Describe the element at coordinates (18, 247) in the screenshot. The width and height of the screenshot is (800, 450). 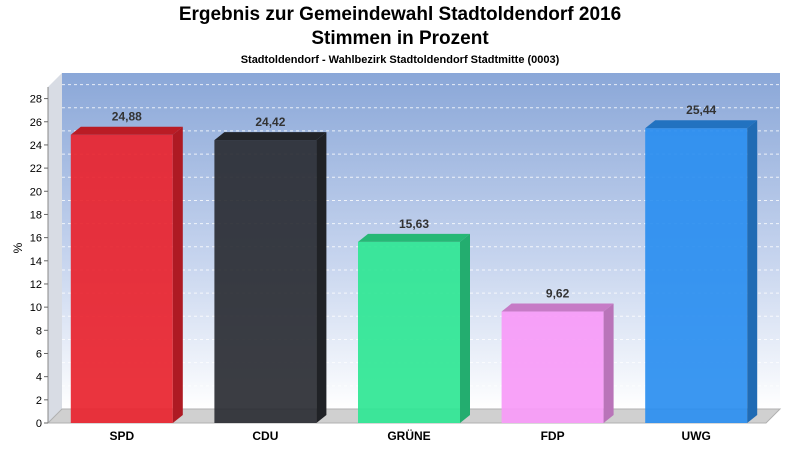
I see `y-axis-label: %` at that location.